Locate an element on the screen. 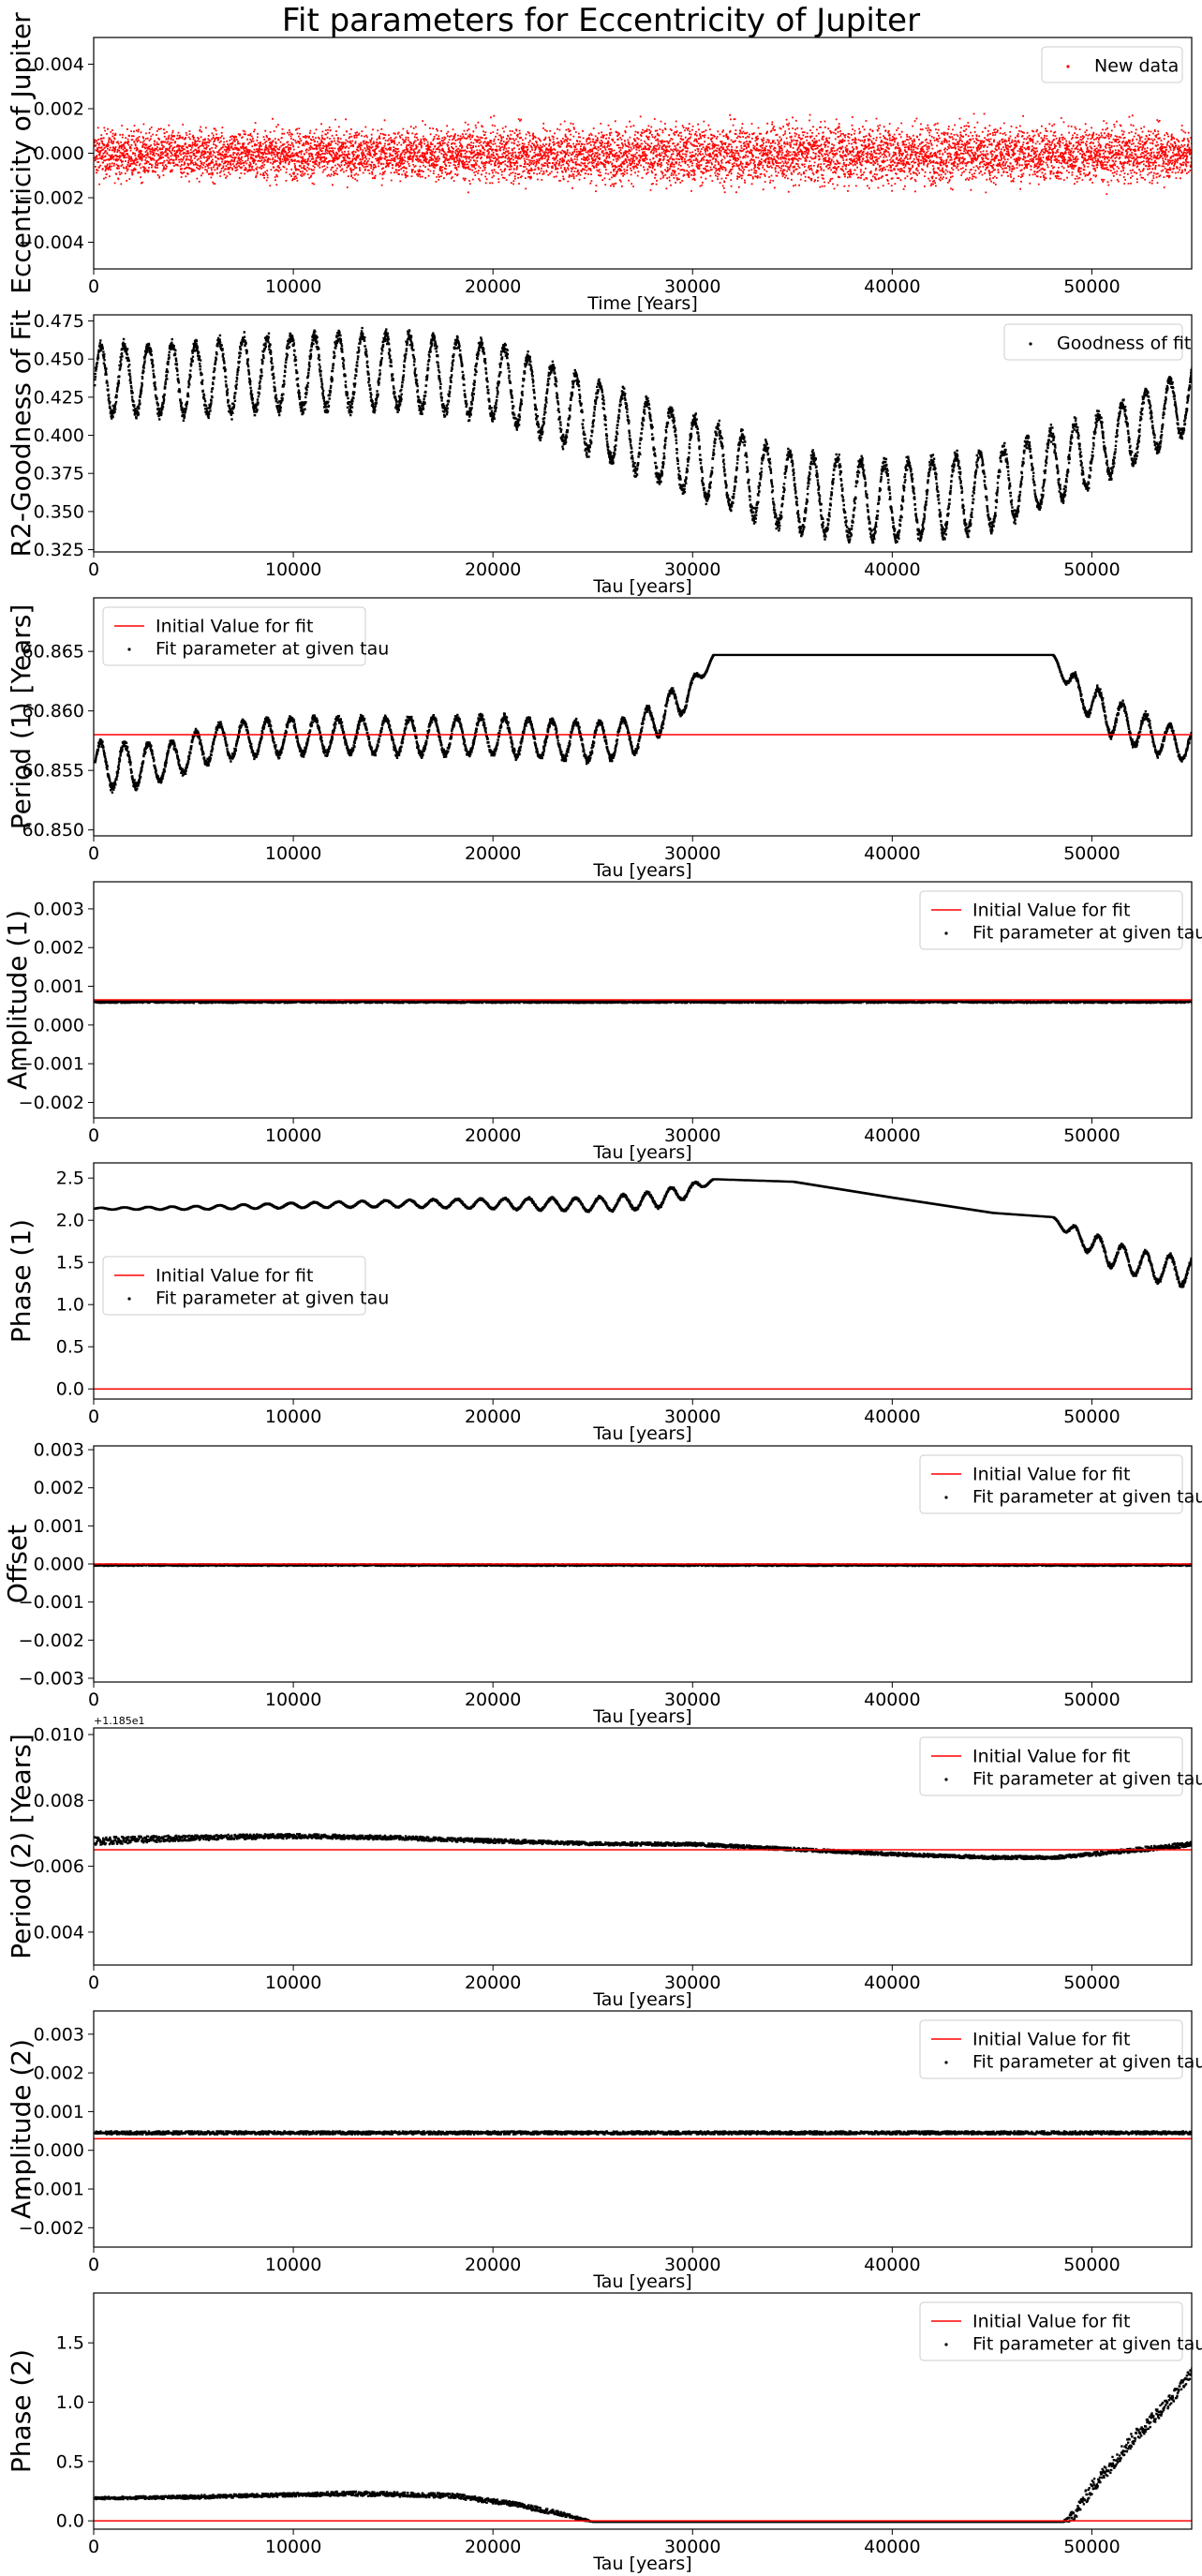  y-tick-label: 0.004 is located at coordinates (59, 1932).